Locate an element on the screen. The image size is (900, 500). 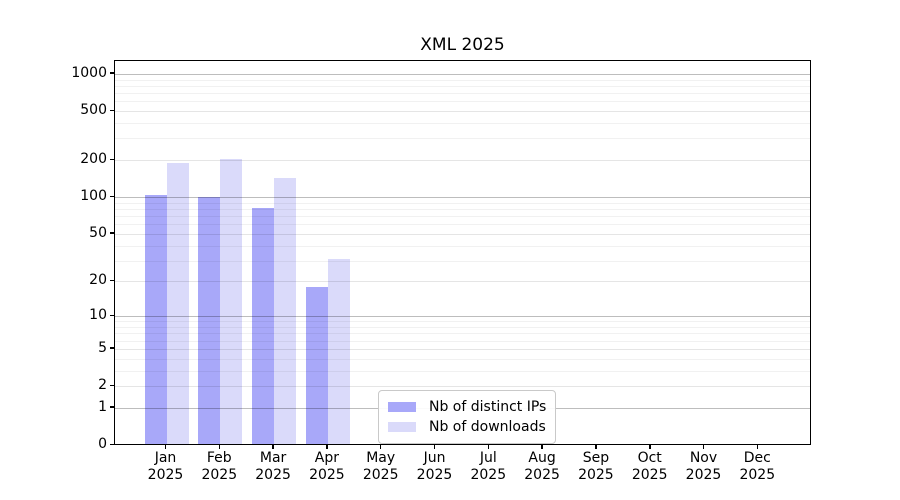
y-tick-label: 200 is located at coordinates (93, 159).